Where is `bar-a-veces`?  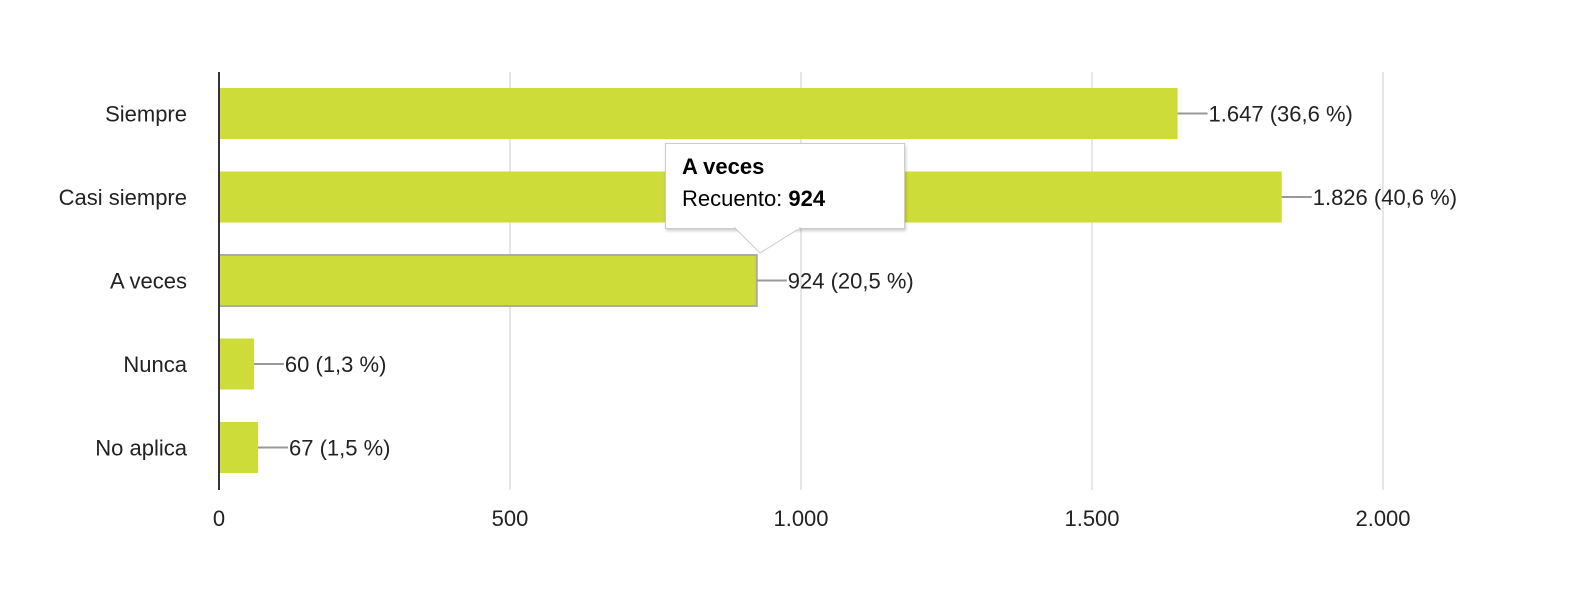 bar-a-veces is located at coordinates (488, 280).